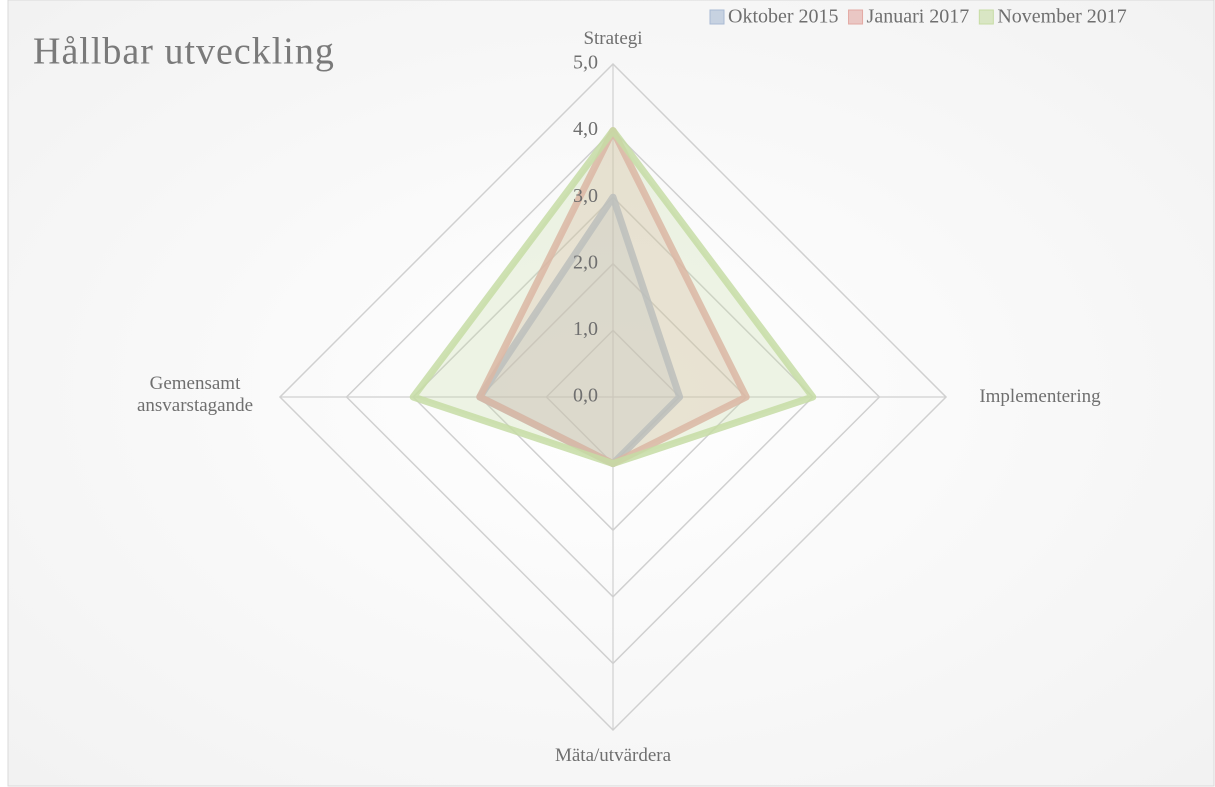 This screenshot has width=1215, height=787. I want to click on category-label: Implementering, so click(1040, 396).